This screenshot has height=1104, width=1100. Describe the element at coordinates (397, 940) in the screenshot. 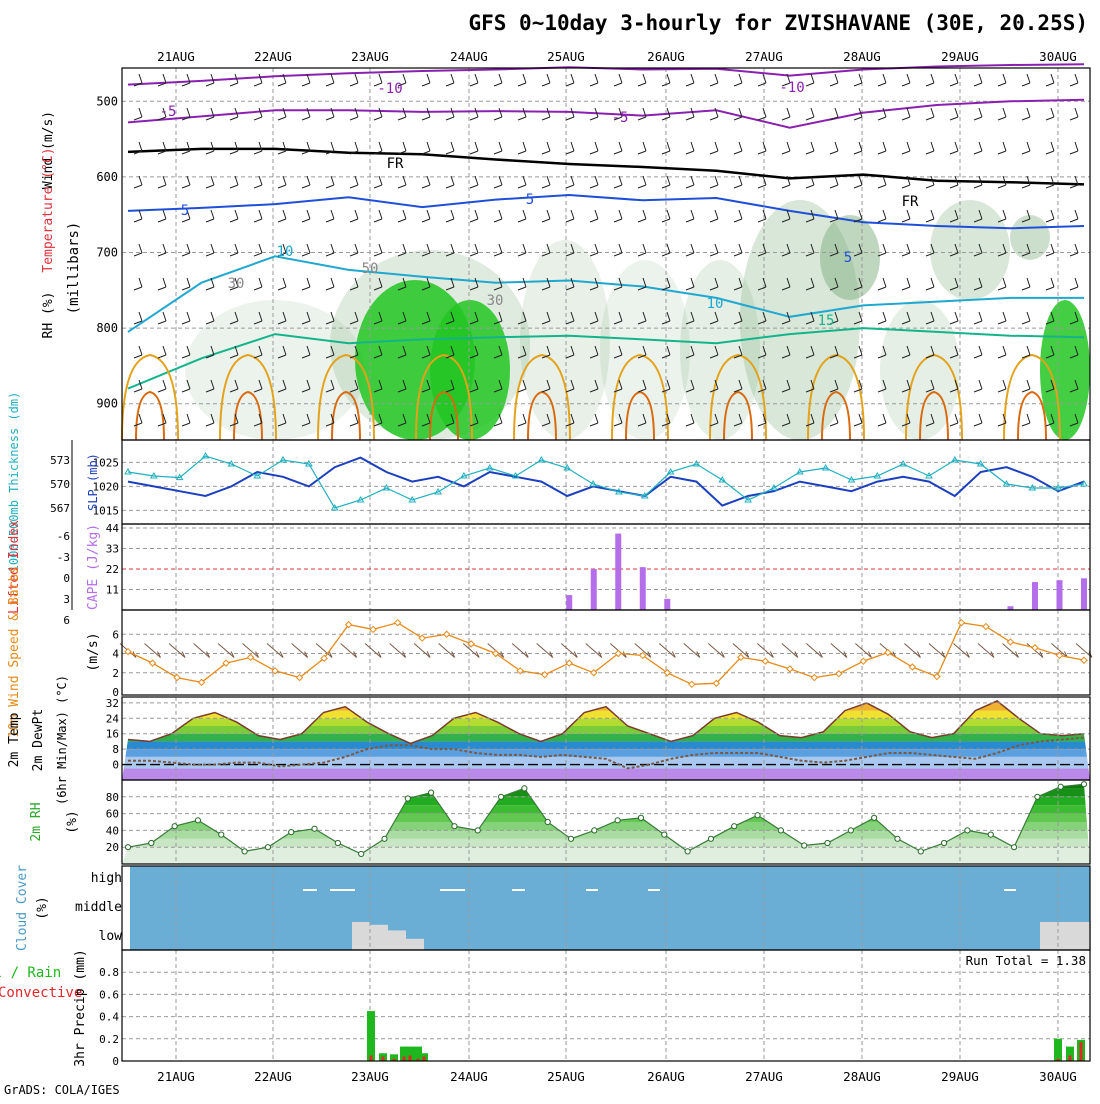

I see `low-cloud-block` at that location.